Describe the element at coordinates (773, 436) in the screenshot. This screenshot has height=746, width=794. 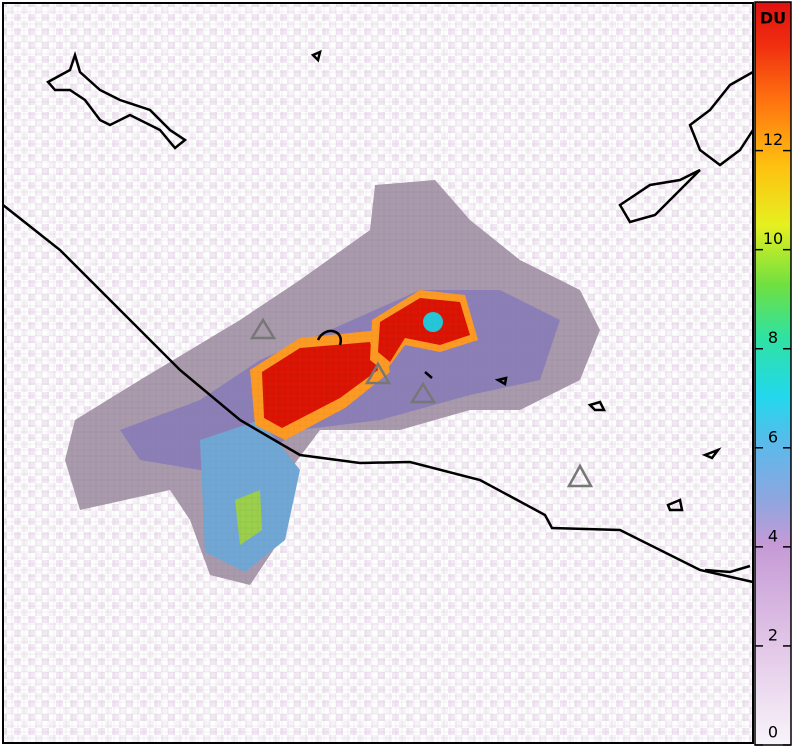
I see `colorbar-tick-label: 6` at that location.